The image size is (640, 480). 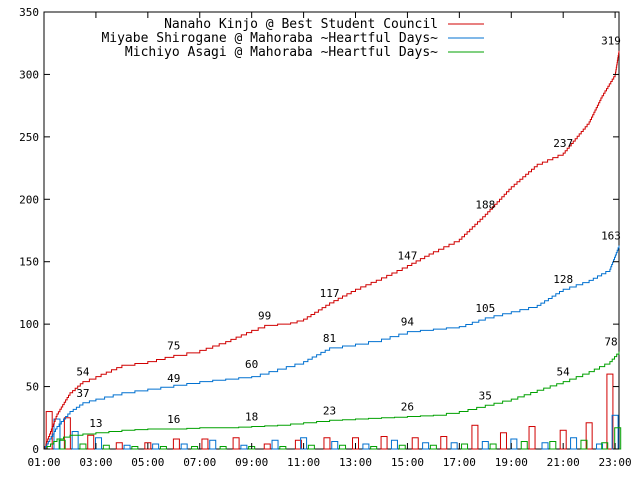 I want to click on x-tick-label: 19:00, so click(x=511, y=462).